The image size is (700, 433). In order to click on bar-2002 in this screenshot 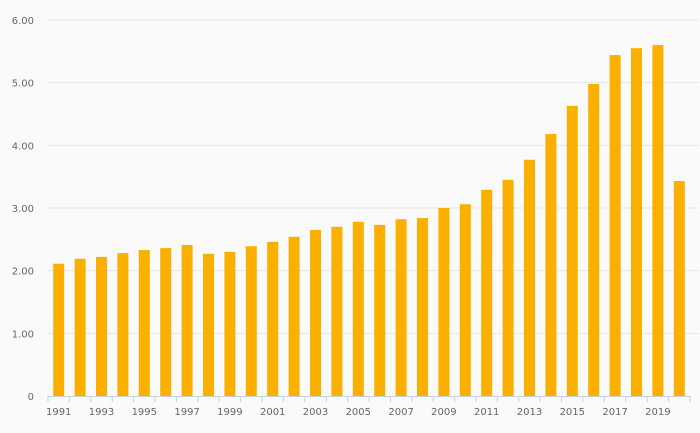, I will do `click(294, 316)`.